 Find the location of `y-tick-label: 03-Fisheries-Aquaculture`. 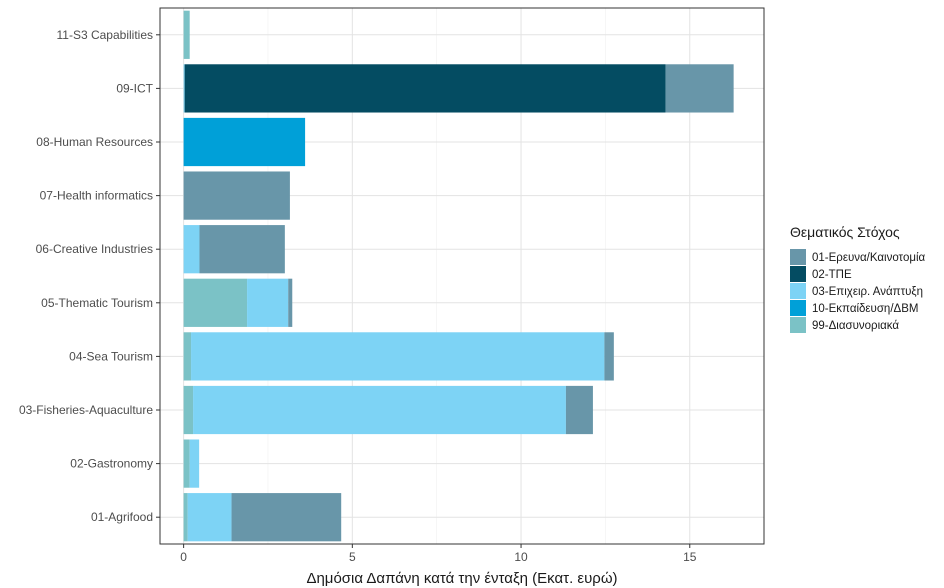

y-tick-label: 03-Fisheries-Aquaculture is located at coordinates (86, 410).